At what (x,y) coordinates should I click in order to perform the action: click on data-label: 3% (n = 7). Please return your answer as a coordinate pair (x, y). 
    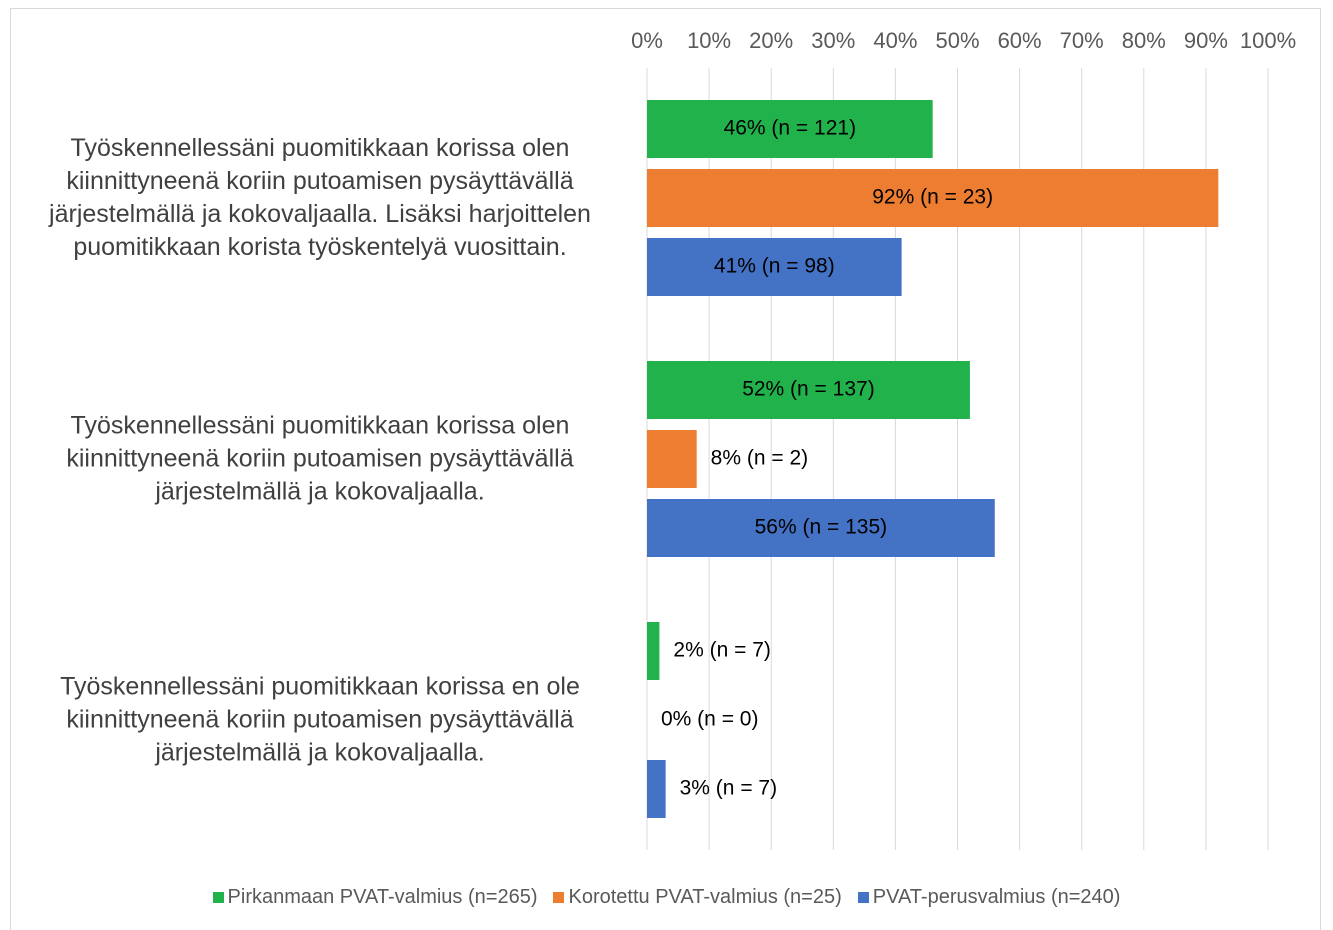
    Looking at the image, I should click on (728, 788).